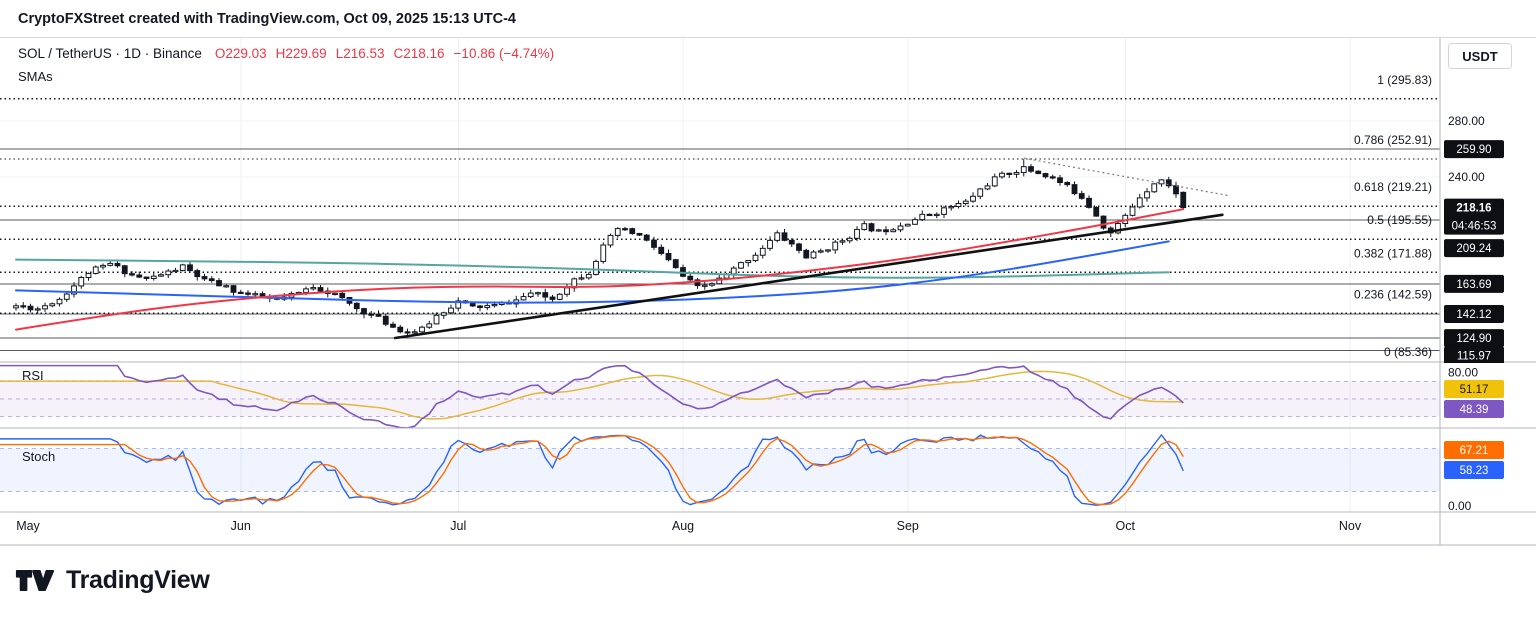 The image size is (1536, 623). What do you see at coordinates (458, 526) in the screenshot?
I see `month-label: Jul` at bounding box center [458, 526].